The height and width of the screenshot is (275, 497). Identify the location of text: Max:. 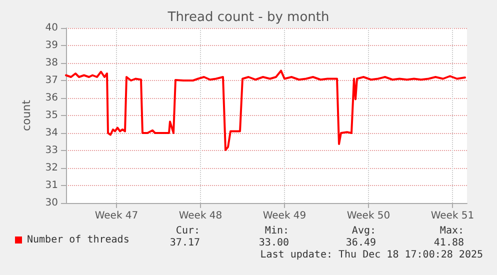
(452, 231).